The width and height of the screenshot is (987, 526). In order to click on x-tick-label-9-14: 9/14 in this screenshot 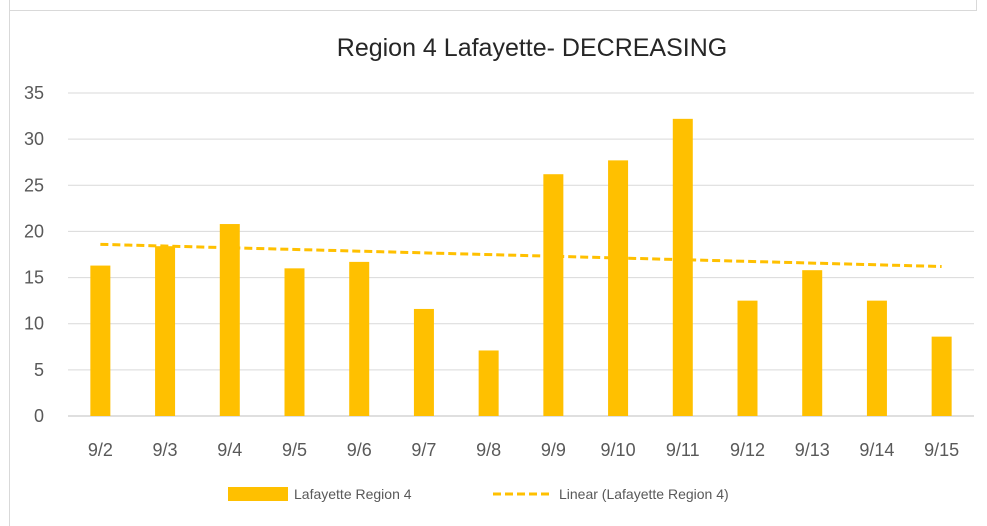, I will do `click(876, 450)`.